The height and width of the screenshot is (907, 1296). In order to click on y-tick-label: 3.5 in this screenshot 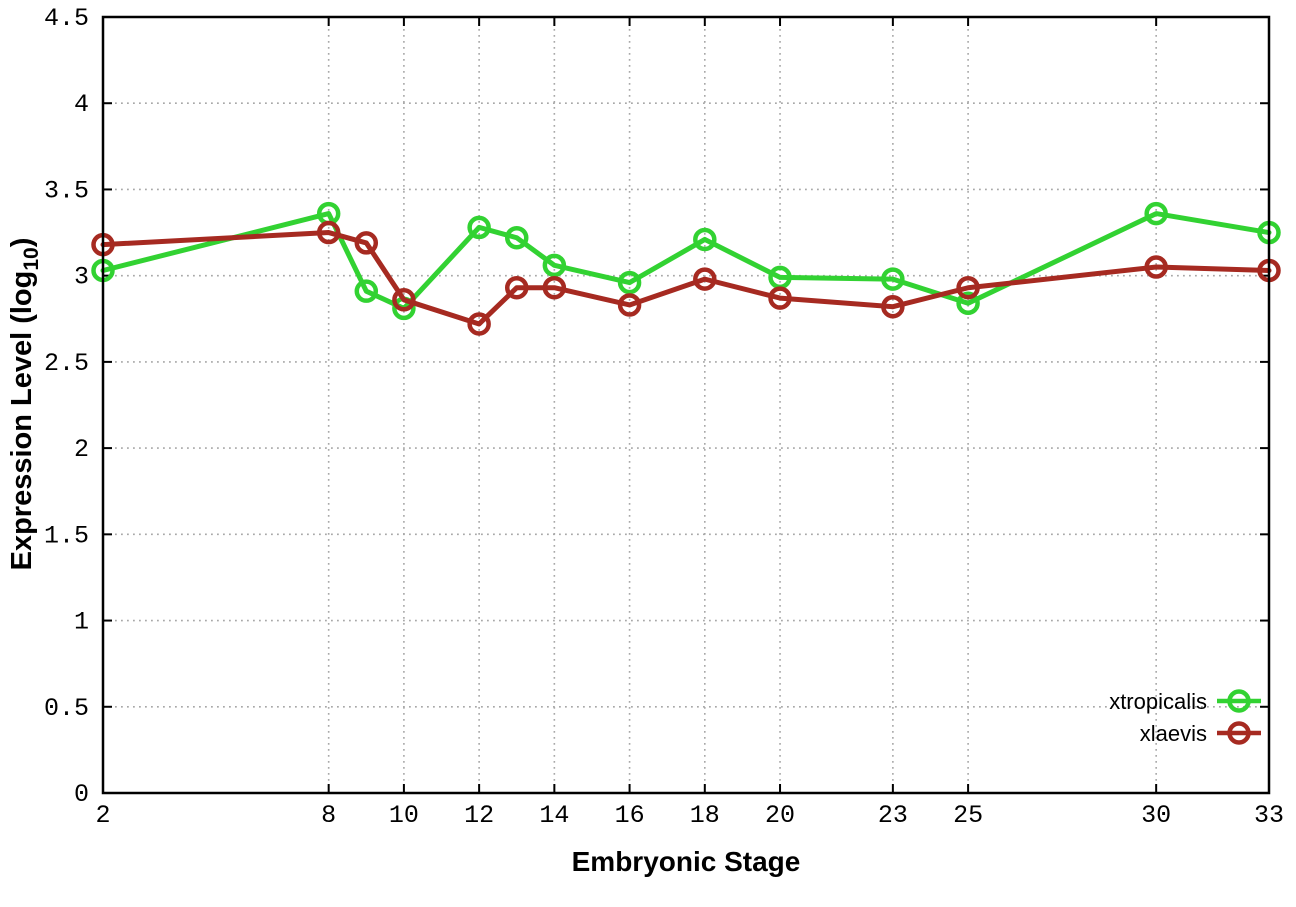, I will do `click(66, 190)`.